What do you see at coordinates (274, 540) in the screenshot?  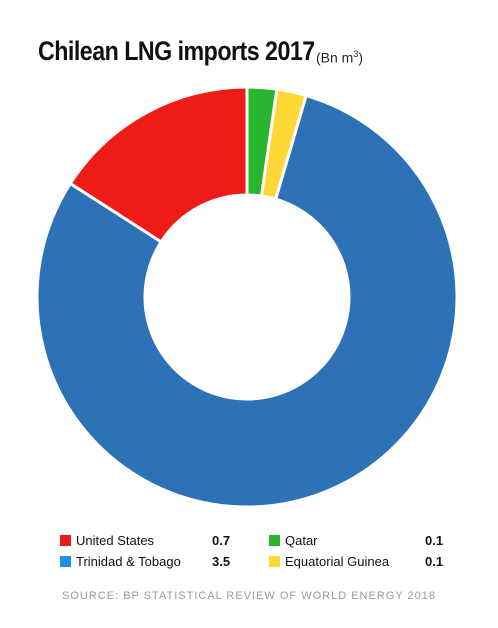 I see `legend-swatch-qatar` at bounding box center [274, 540].